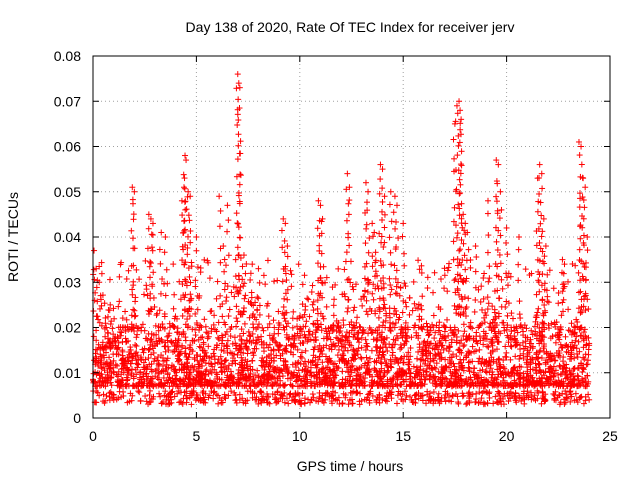 Image resolution: width=640 pixels, height=480 pixels. I want to click on y-axis-title: ROTI / TECUs, so click(13, 237).